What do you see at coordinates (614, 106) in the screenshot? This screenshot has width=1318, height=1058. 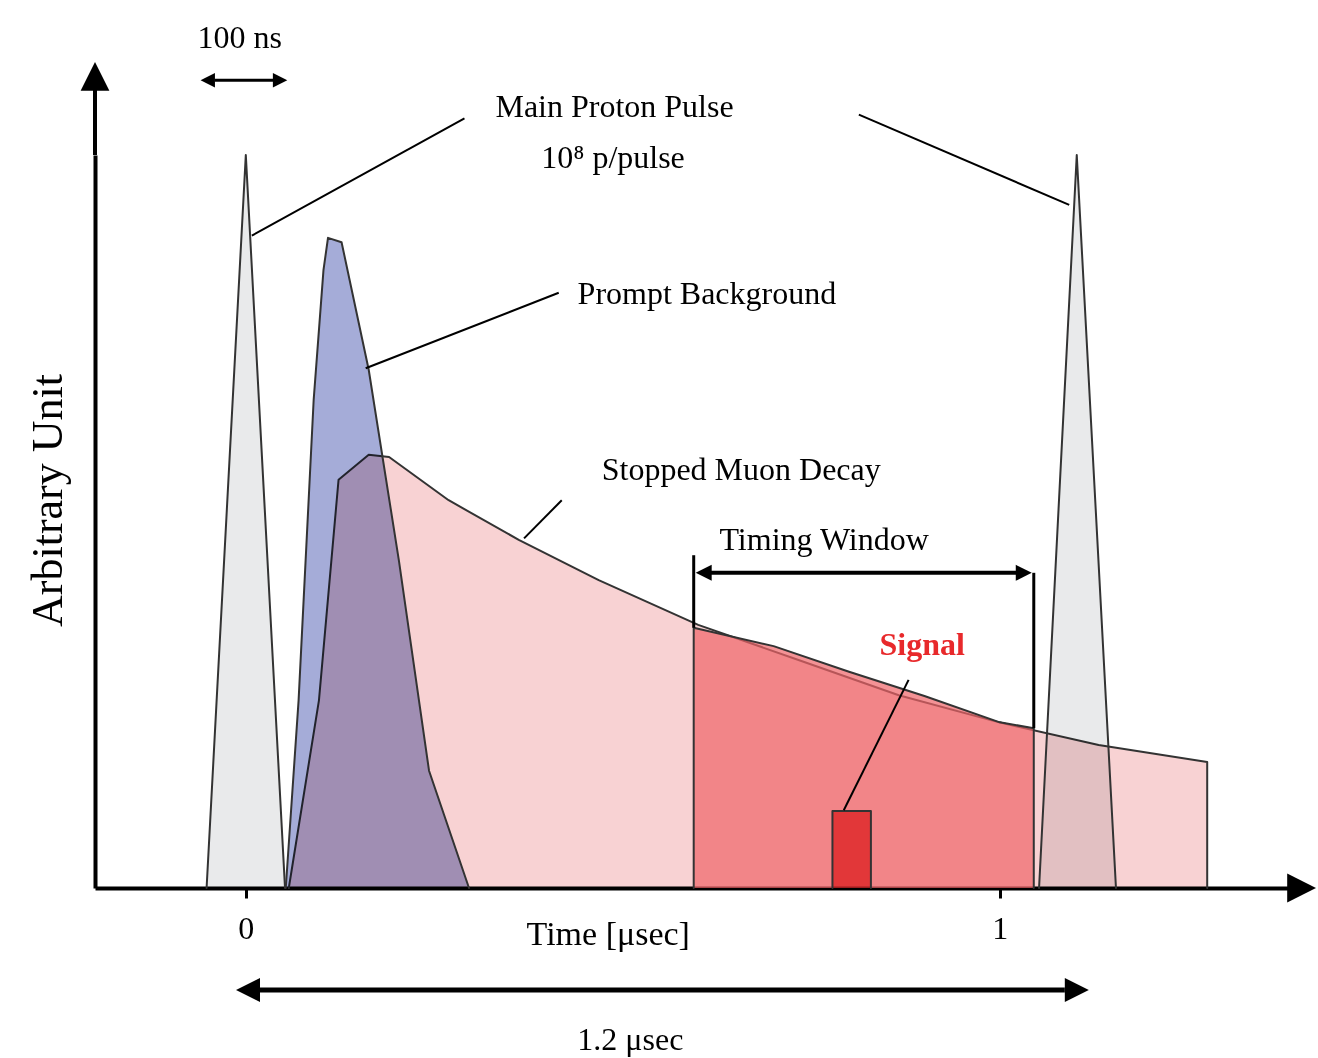 I see `text: Main Proton Pulse` at bounding box center [614, 106].